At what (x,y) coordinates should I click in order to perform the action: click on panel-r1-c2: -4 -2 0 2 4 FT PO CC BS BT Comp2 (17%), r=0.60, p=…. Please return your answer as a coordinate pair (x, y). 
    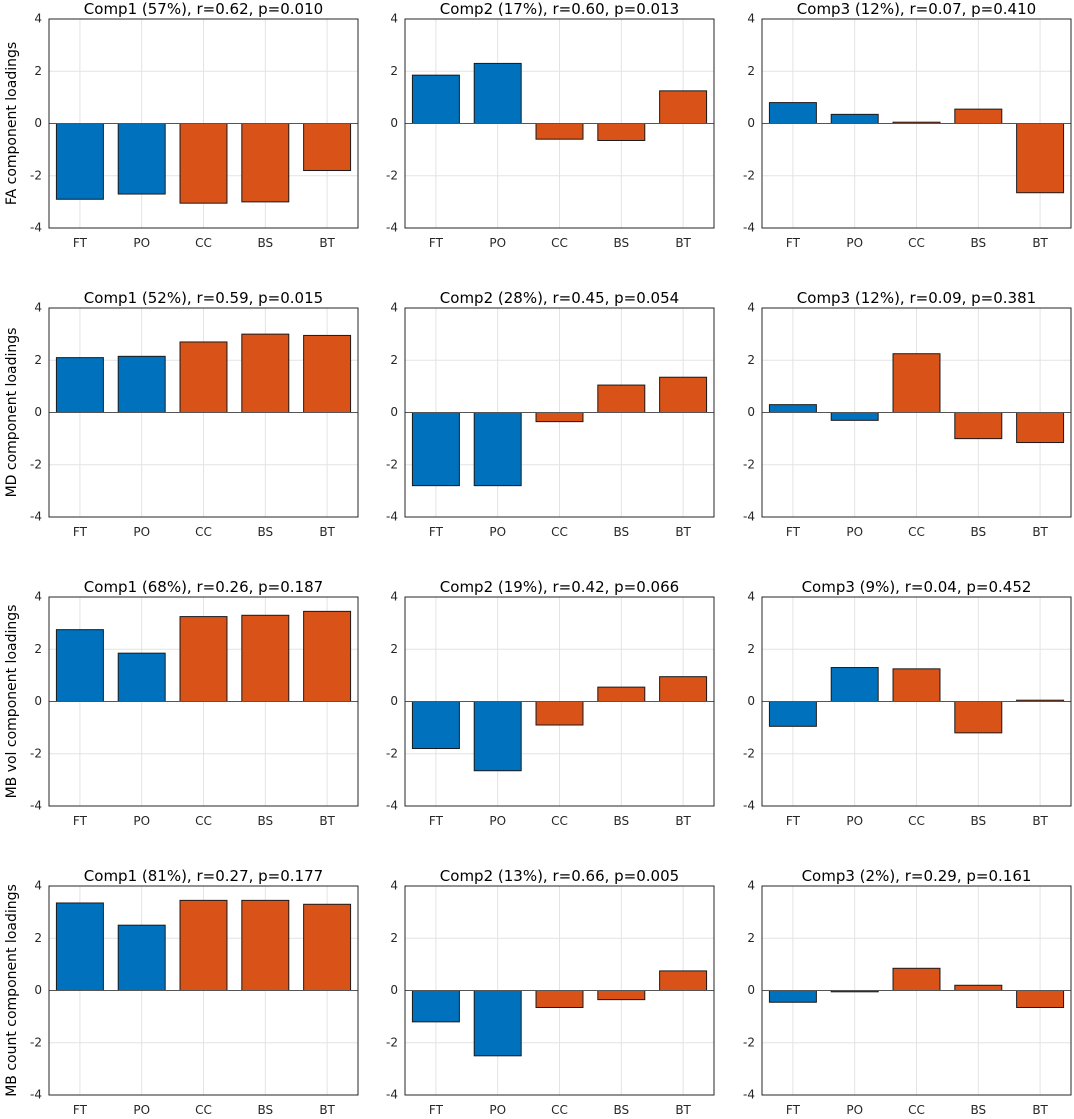
    Looking at the image, I should click on (550, 125).